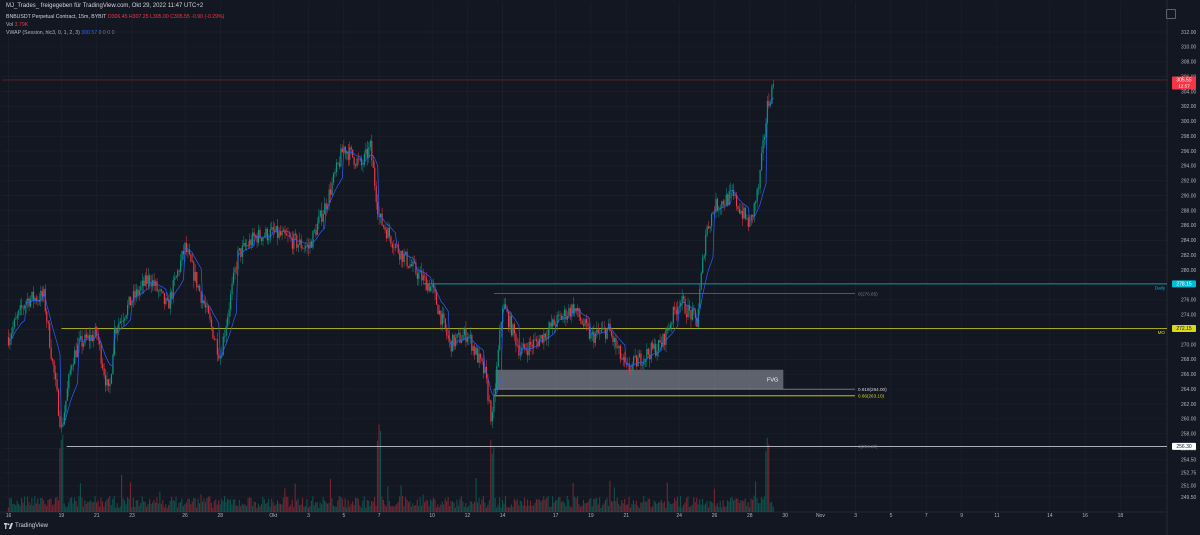  Describe the element at coordinates (1184, 446) in the screenshot. I see `price-badge-low` at that location.